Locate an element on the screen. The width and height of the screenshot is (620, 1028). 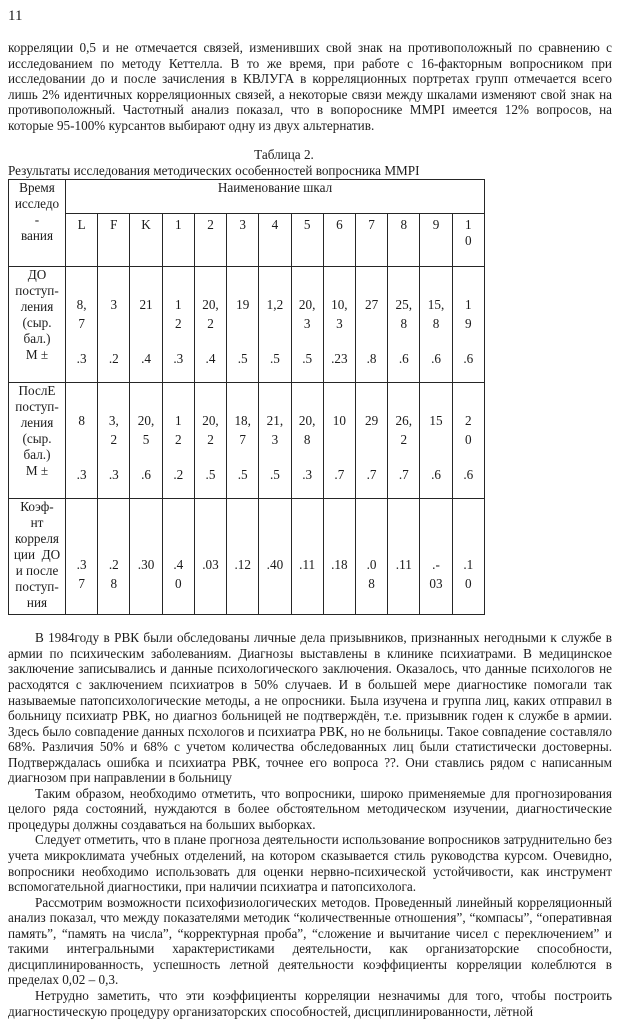
data-cell: 21.4 is located at coordinates (146, 325).